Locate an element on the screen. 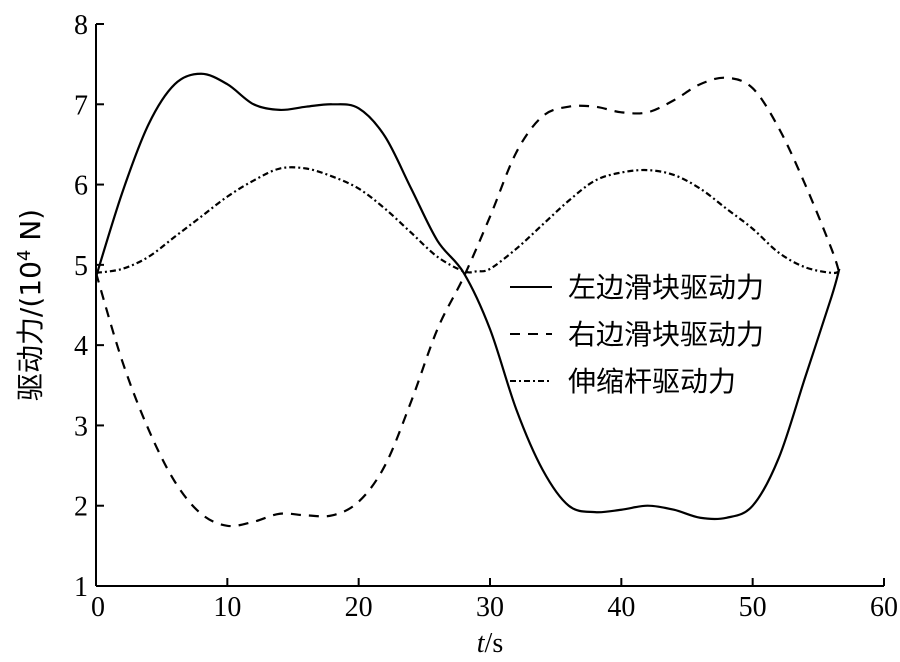  x-axis-label-unit: /s is located at coordinates (494, 643).